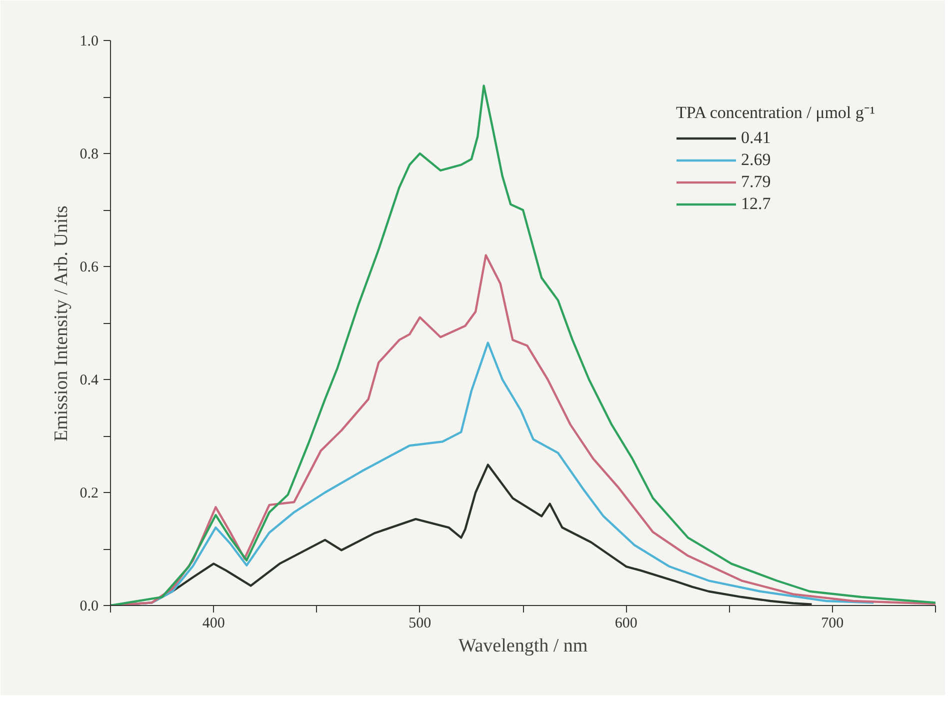 This screenshot has height=702, width=951. Describe the element at coordinates (89, 42) in the screenshot. I see `y-tick-label: 1.0` at that location.